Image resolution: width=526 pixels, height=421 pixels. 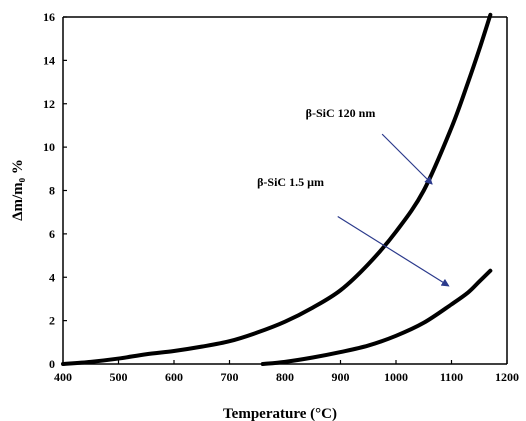 I want to click on y-tick-label: 4, so click(x=52, y=277).